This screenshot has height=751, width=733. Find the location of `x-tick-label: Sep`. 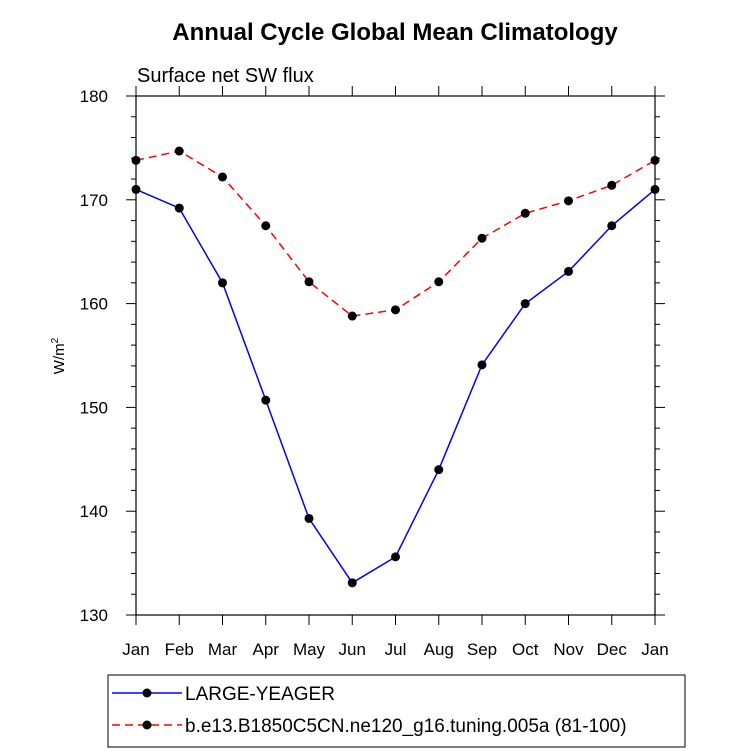

x-tick-label: Sep is located at coordinates (482, 649).